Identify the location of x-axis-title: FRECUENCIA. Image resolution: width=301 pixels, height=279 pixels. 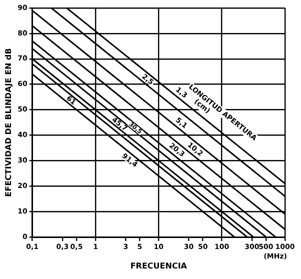
(159, 265).